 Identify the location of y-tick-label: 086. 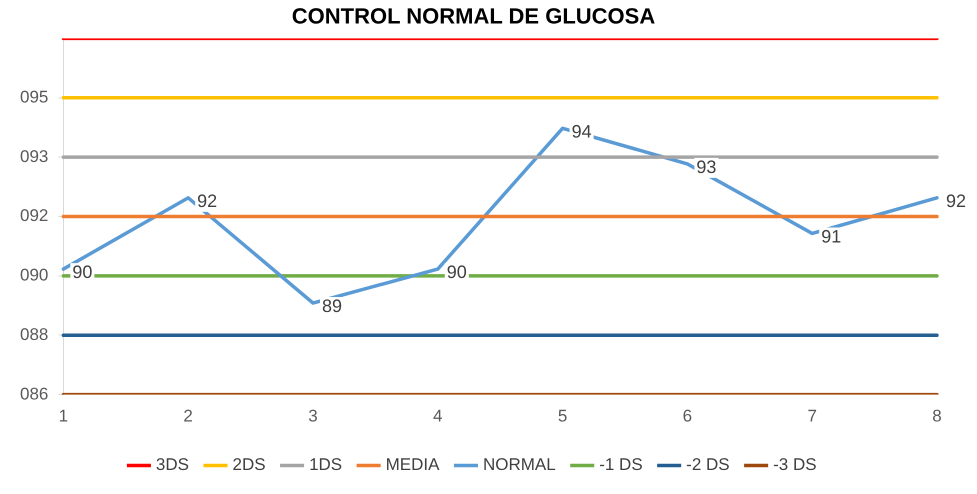
(34, 394).